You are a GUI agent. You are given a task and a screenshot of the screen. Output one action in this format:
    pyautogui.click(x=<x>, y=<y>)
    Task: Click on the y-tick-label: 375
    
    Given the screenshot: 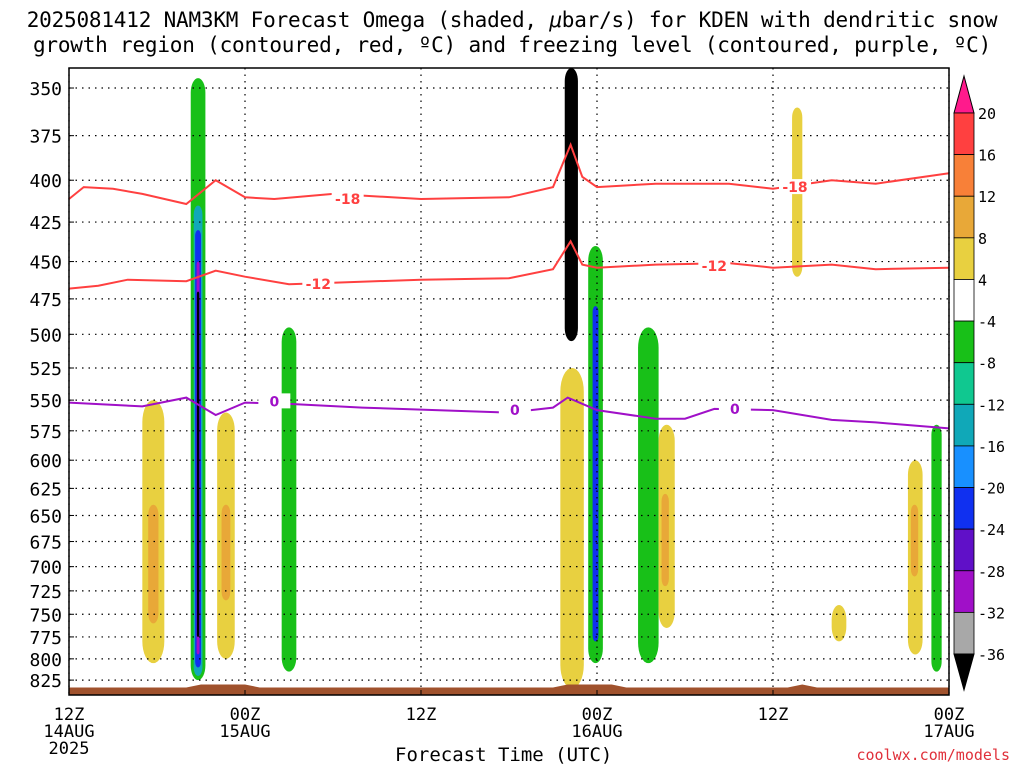 What is the action you would take?
    pyautogui.click(x=45, y=137)
    